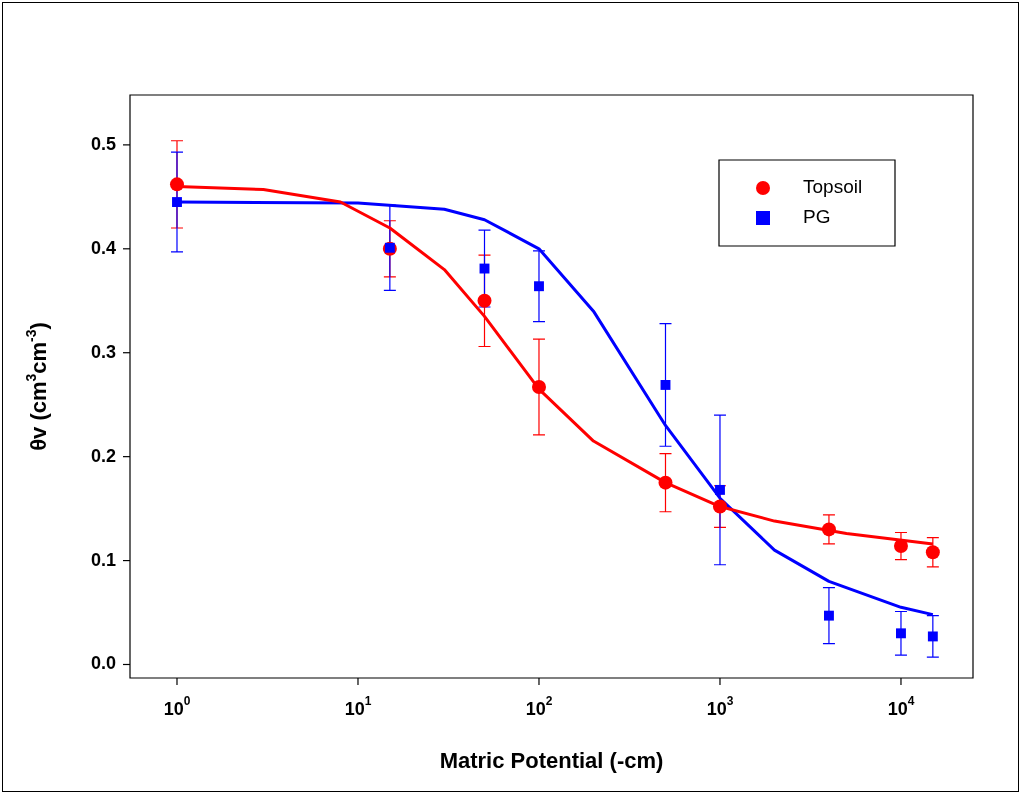  Describe the element at coordinates (103, 143) in the screenshot. I see `y-tick-label: 0.5` at that location.